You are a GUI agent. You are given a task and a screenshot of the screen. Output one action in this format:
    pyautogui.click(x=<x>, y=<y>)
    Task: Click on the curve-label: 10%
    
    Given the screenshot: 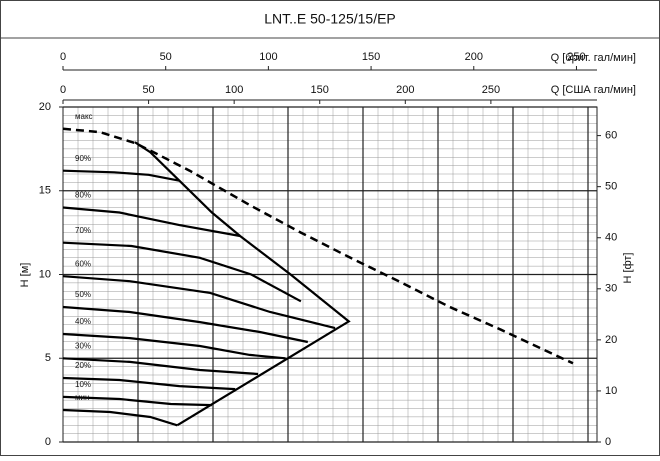 What is the action you would take?
    pyautogui.click(x=83, y=384)
    